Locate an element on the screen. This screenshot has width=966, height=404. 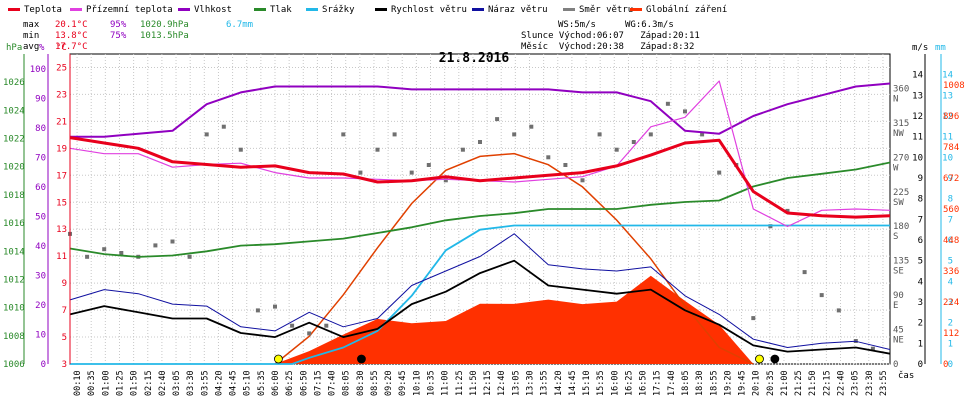
legend-label-1: Přízemní teplota is located at coordinates (129, 10).